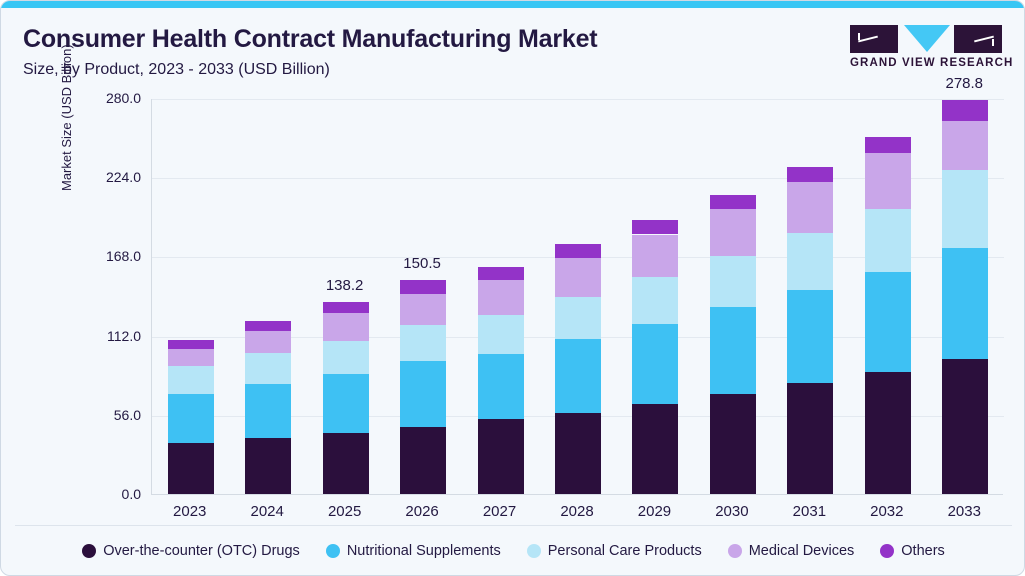 The width and height of the screenshot is (1025, 576). Describe the element at coordinates (964, 83) in the screenshot. I see `bar-value-label: 278.8` at that location.